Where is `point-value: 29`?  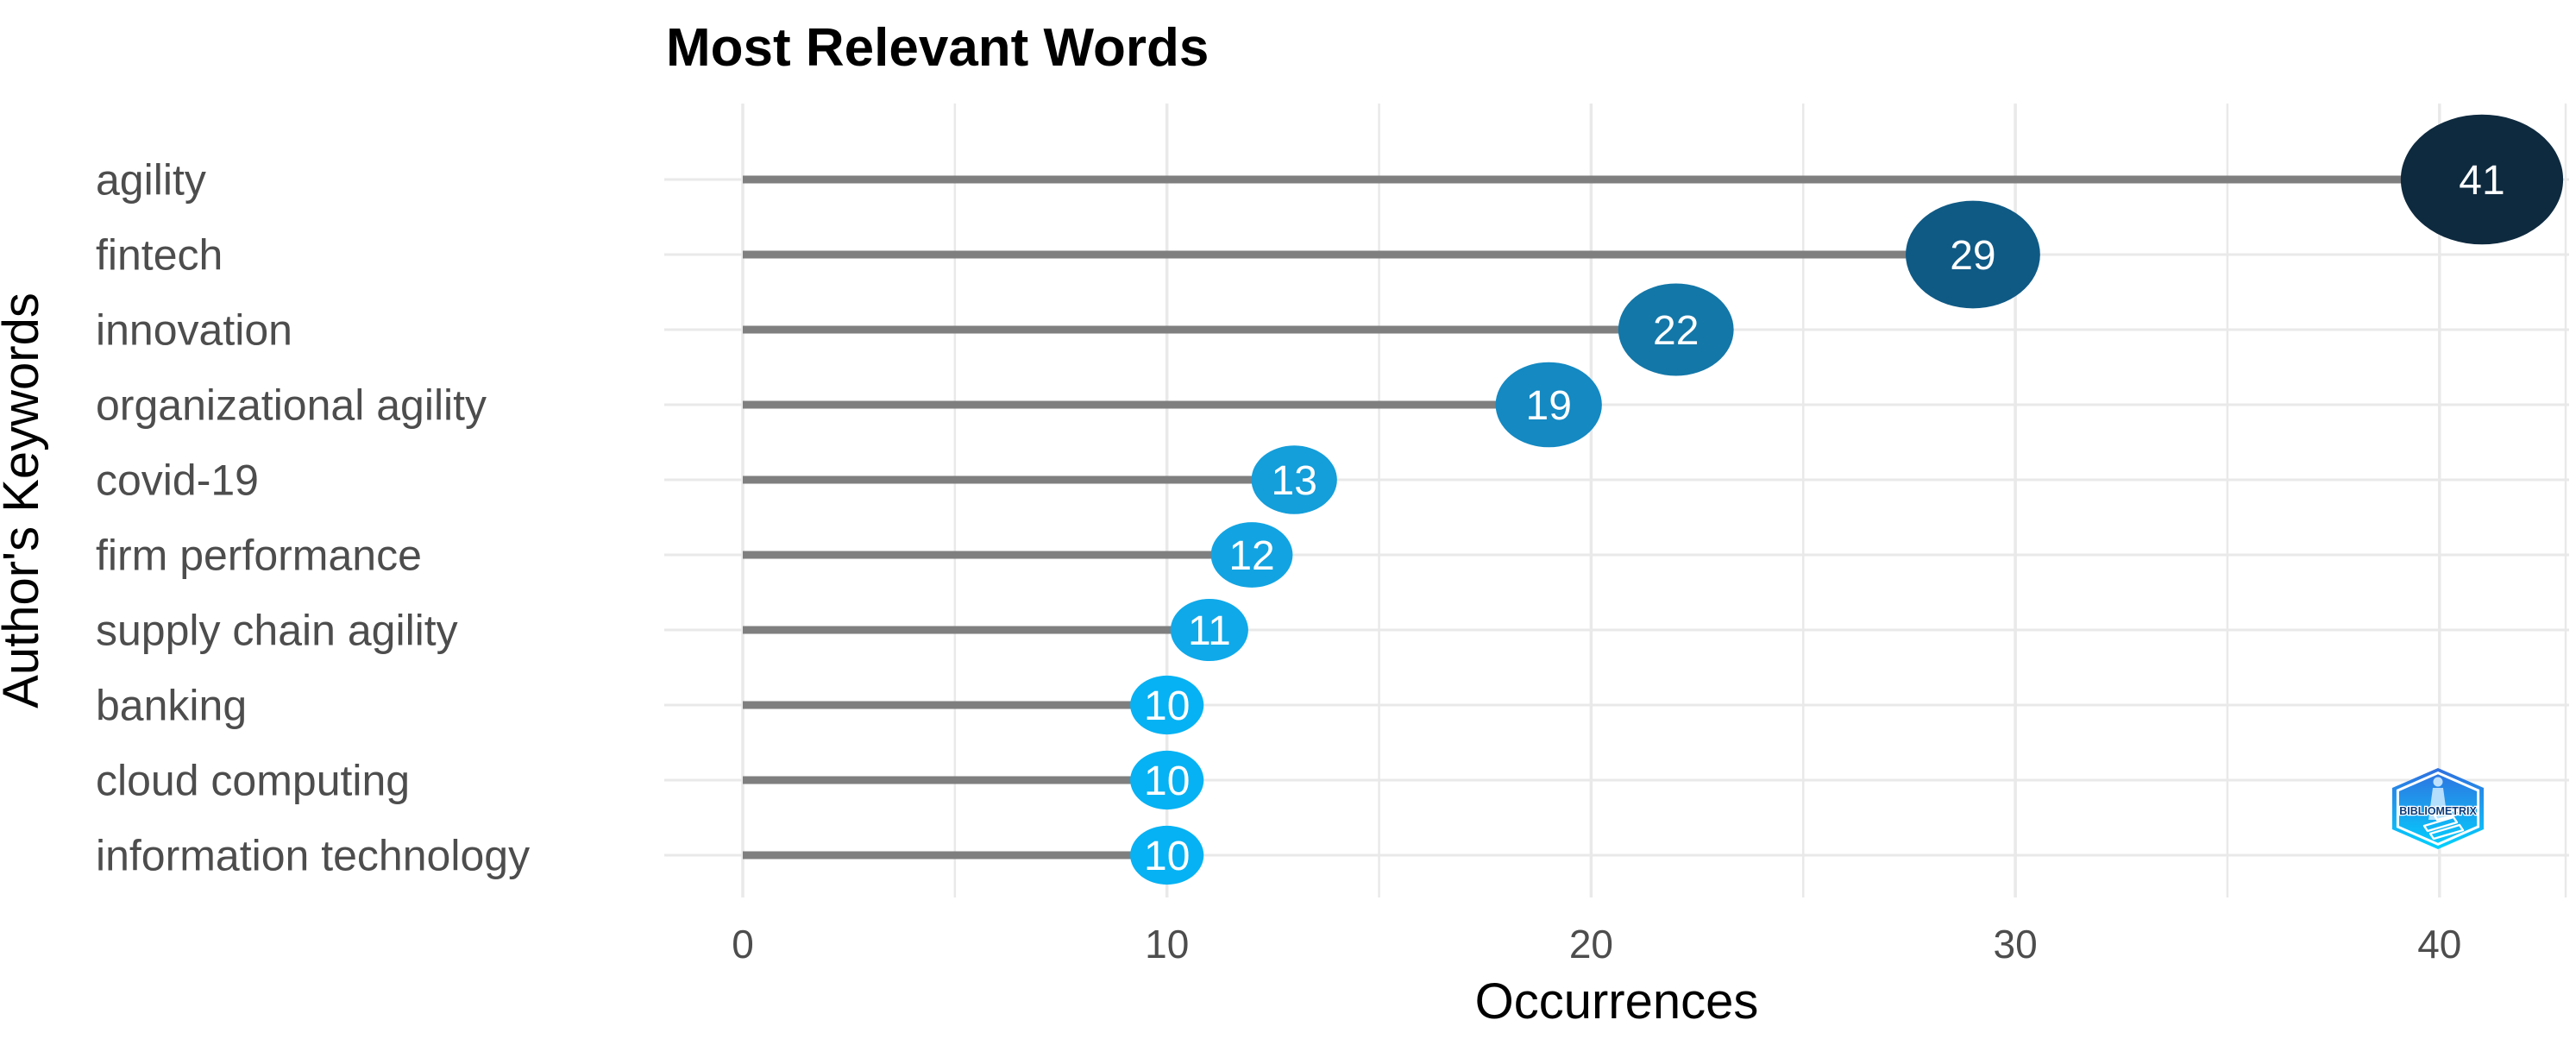 point-value: 29 is located at coordinates (1972, 256).